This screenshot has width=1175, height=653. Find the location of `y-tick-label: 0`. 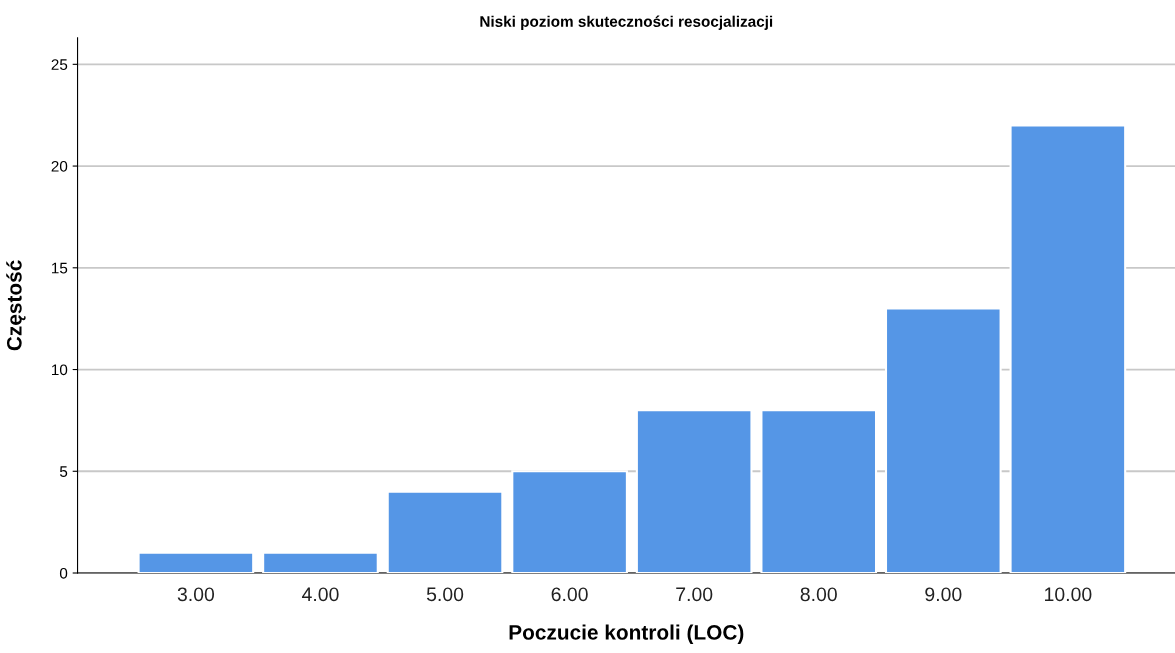

y-tick-label: 0 is located at coordinates (63, 573).